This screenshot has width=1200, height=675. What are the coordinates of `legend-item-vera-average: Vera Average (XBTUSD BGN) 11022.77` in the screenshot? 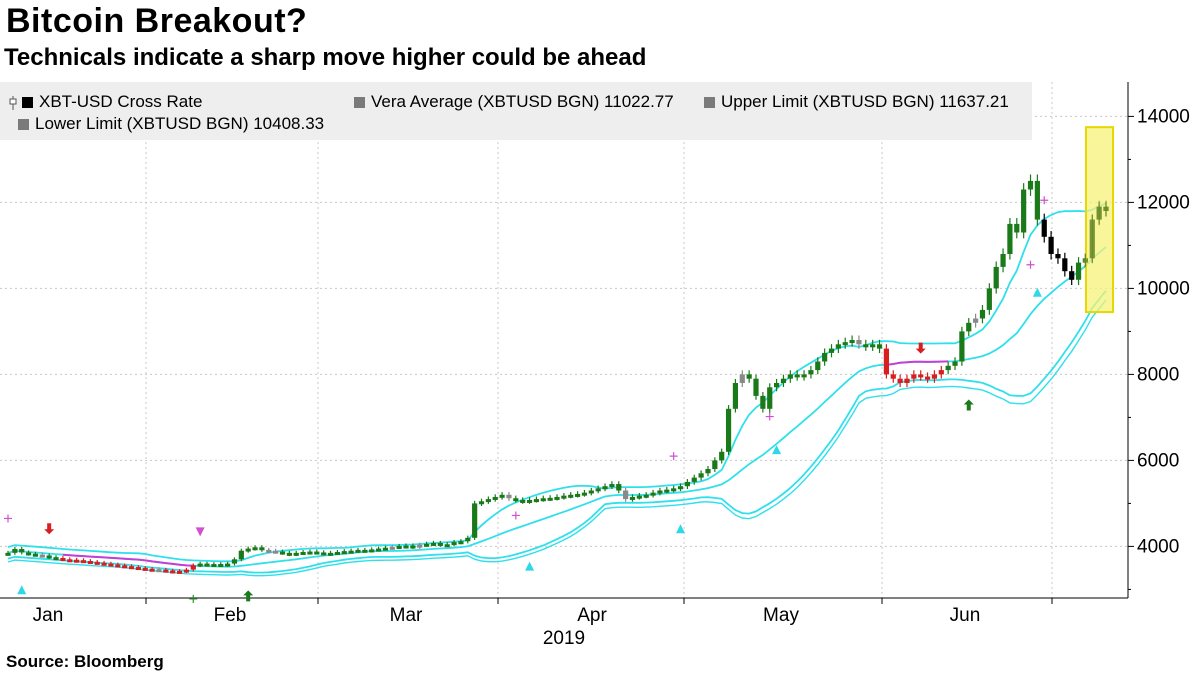 It's located at (514, 102).